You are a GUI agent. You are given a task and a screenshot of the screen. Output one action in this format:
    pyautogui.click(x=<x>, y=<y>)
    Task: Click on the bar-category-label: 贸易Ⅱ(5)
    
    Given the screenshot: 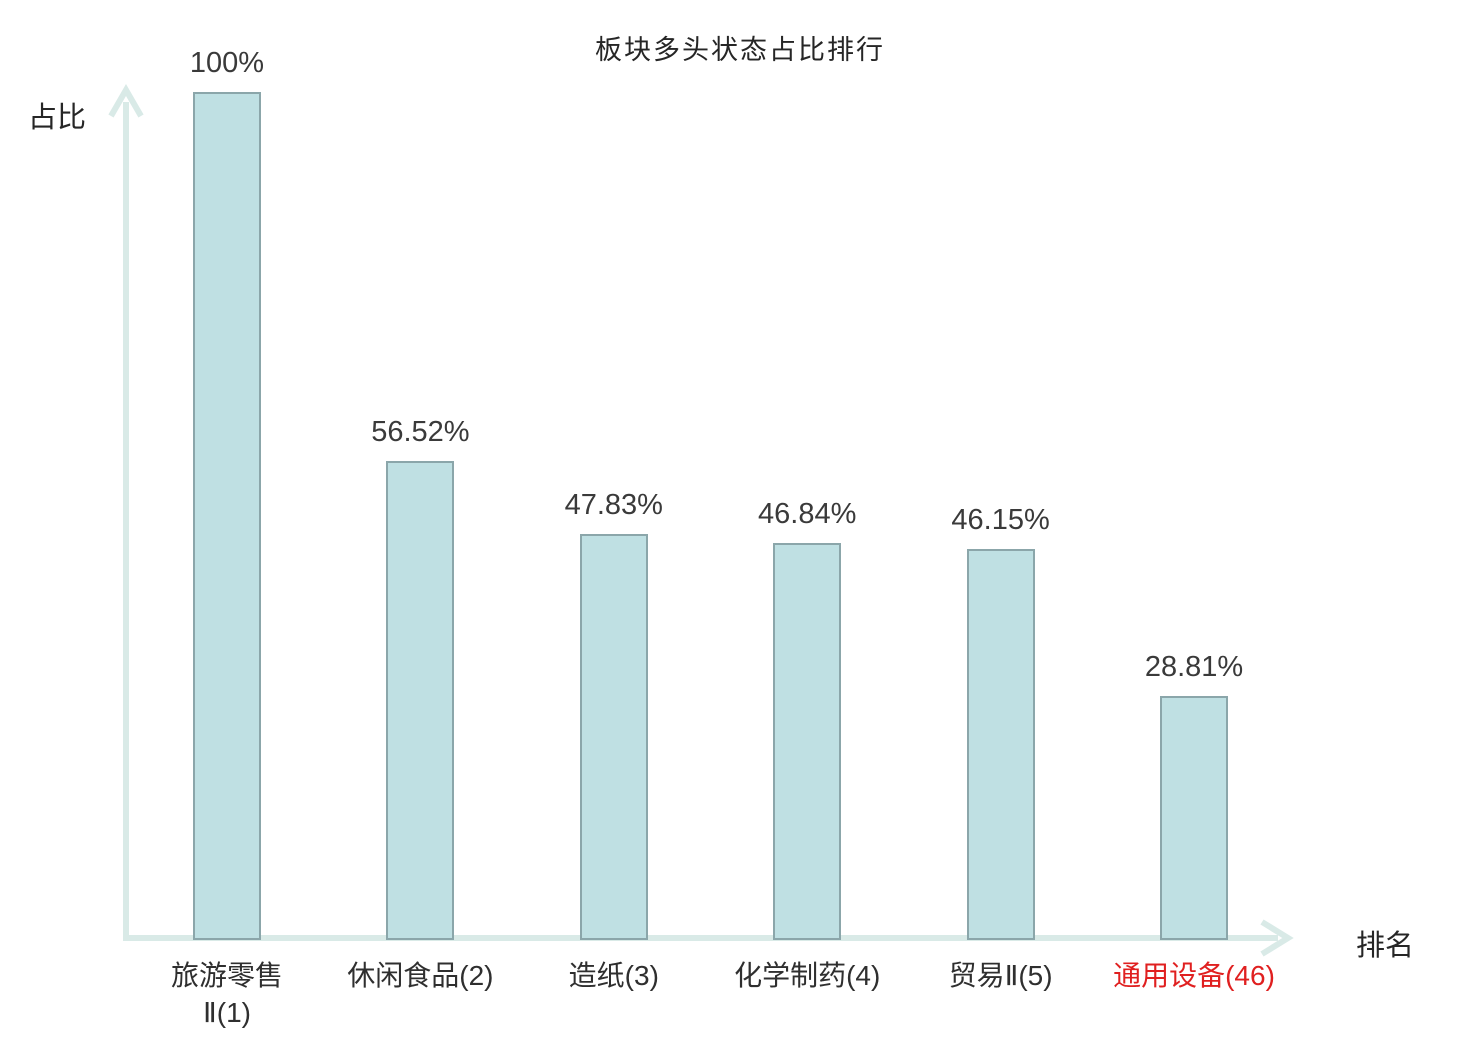 What is the action you would take?
    pyautogui.click(x=1000, y=975)
    